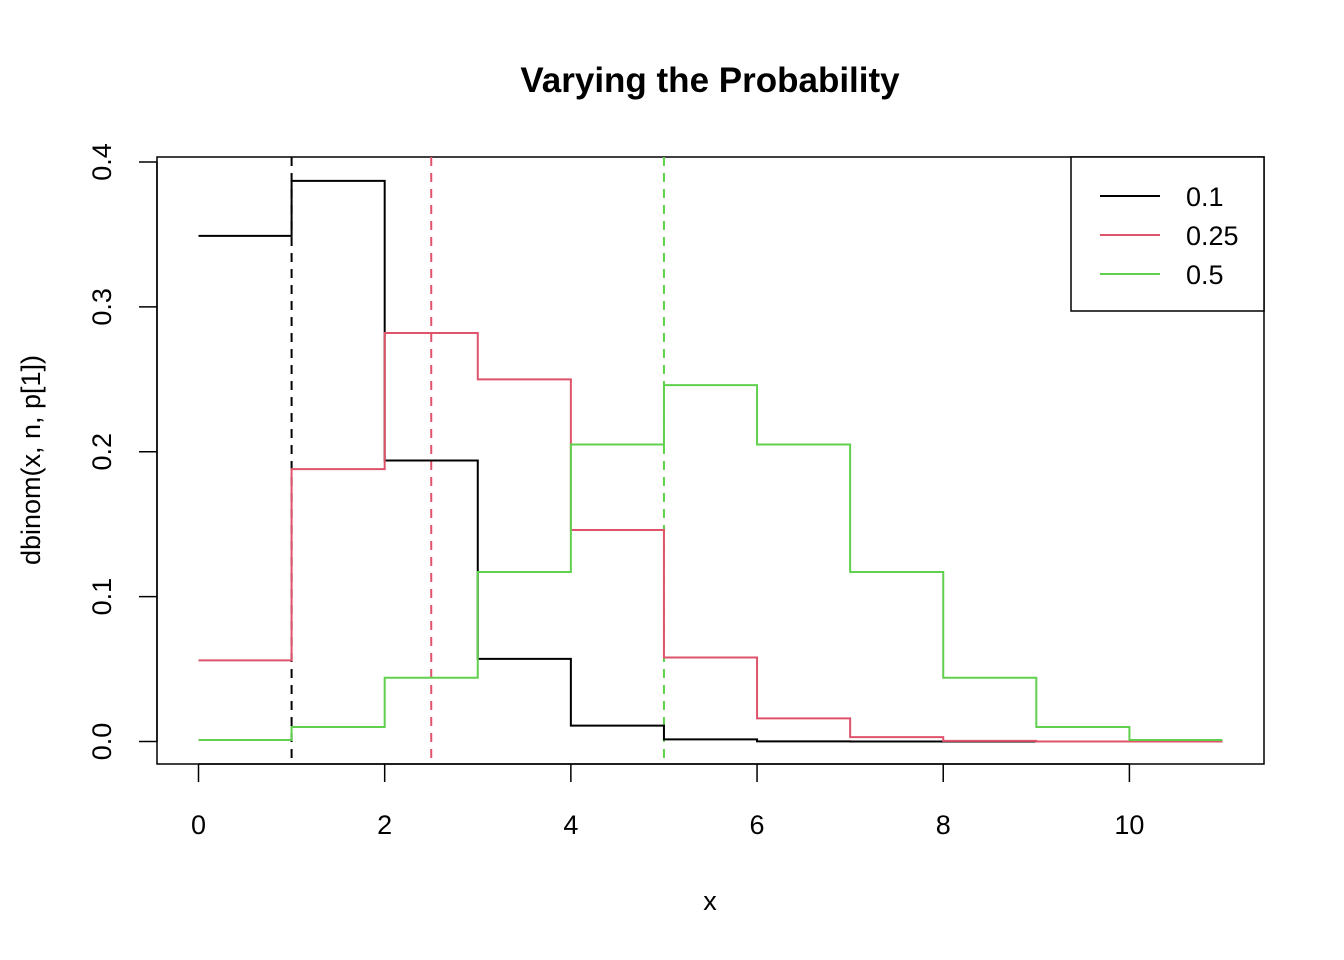 This screenshot has height=960, width=1344. Describe the element at coordinates (102, 452) in the screenshot. I see `y-tick-label-2: 0.2` at that location.